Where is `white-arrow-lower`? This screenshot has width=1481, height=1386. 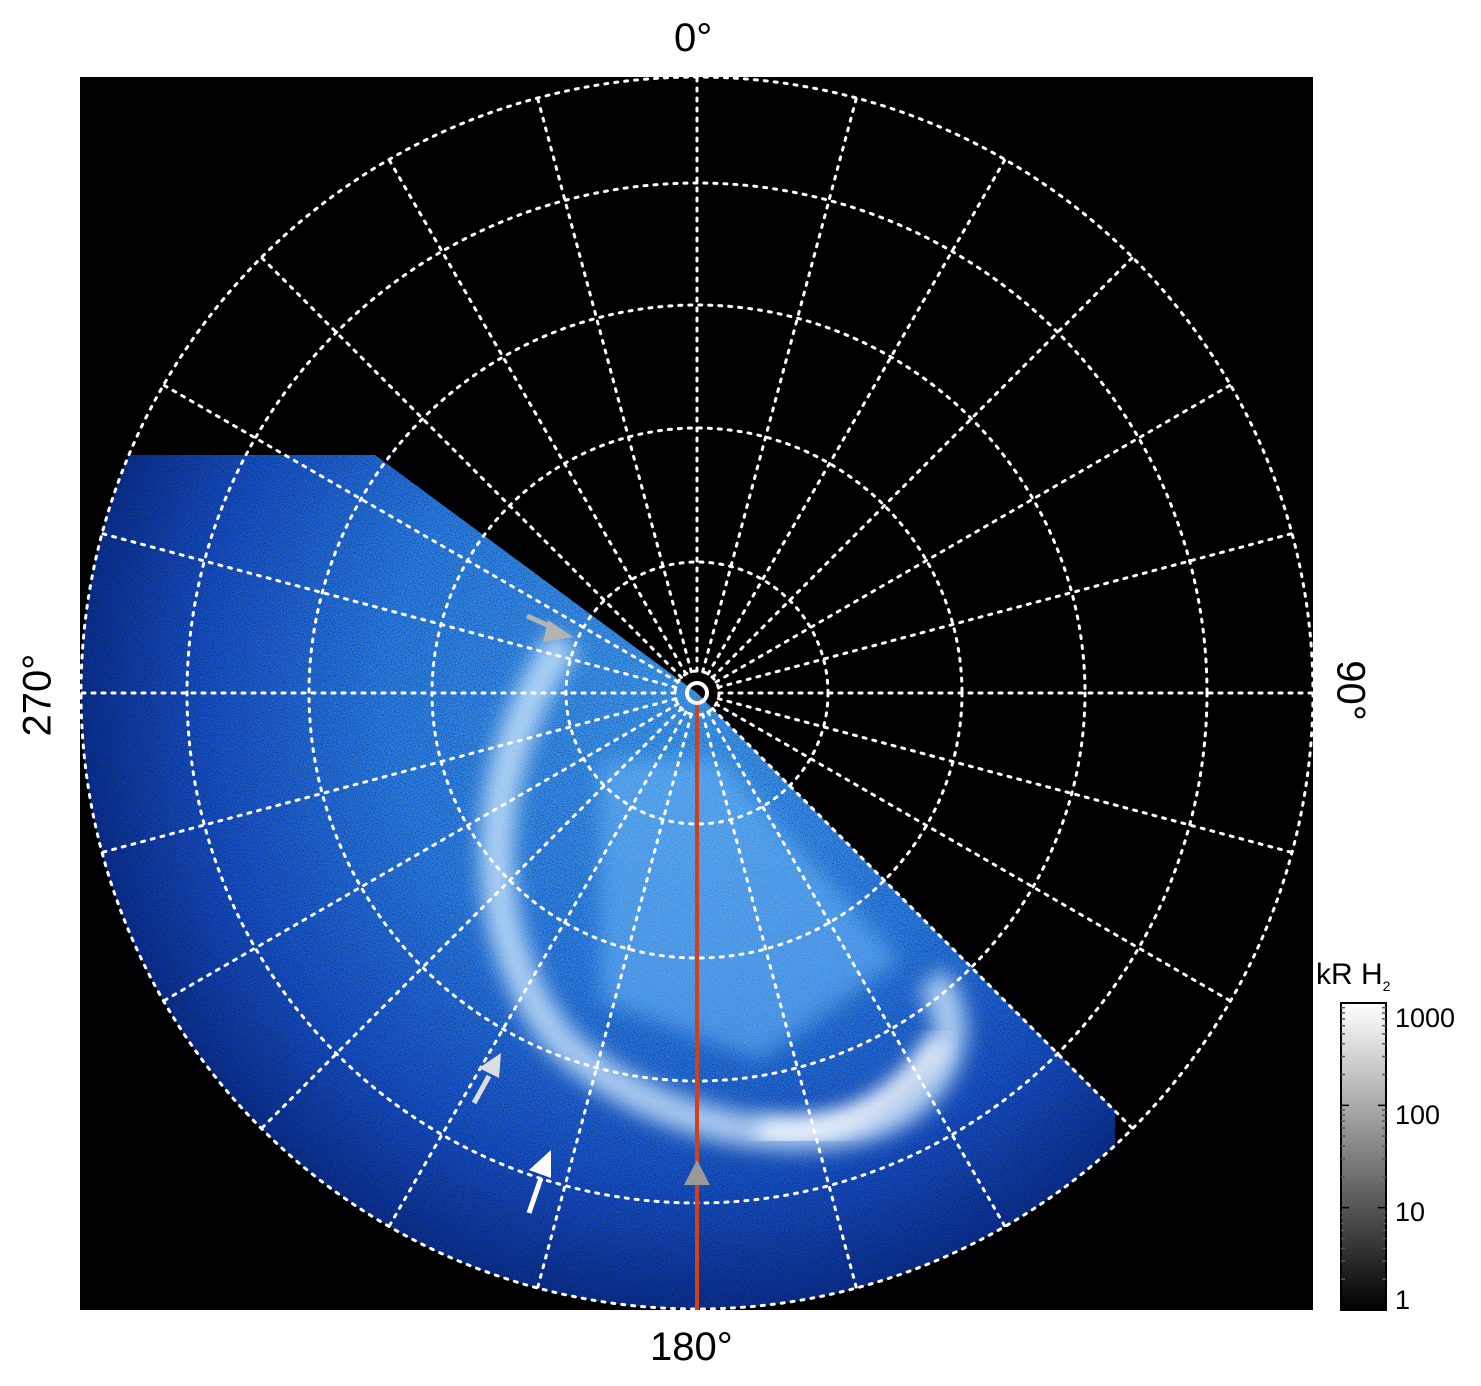
white-arrow-lower is located at coordinates (538, 1182).